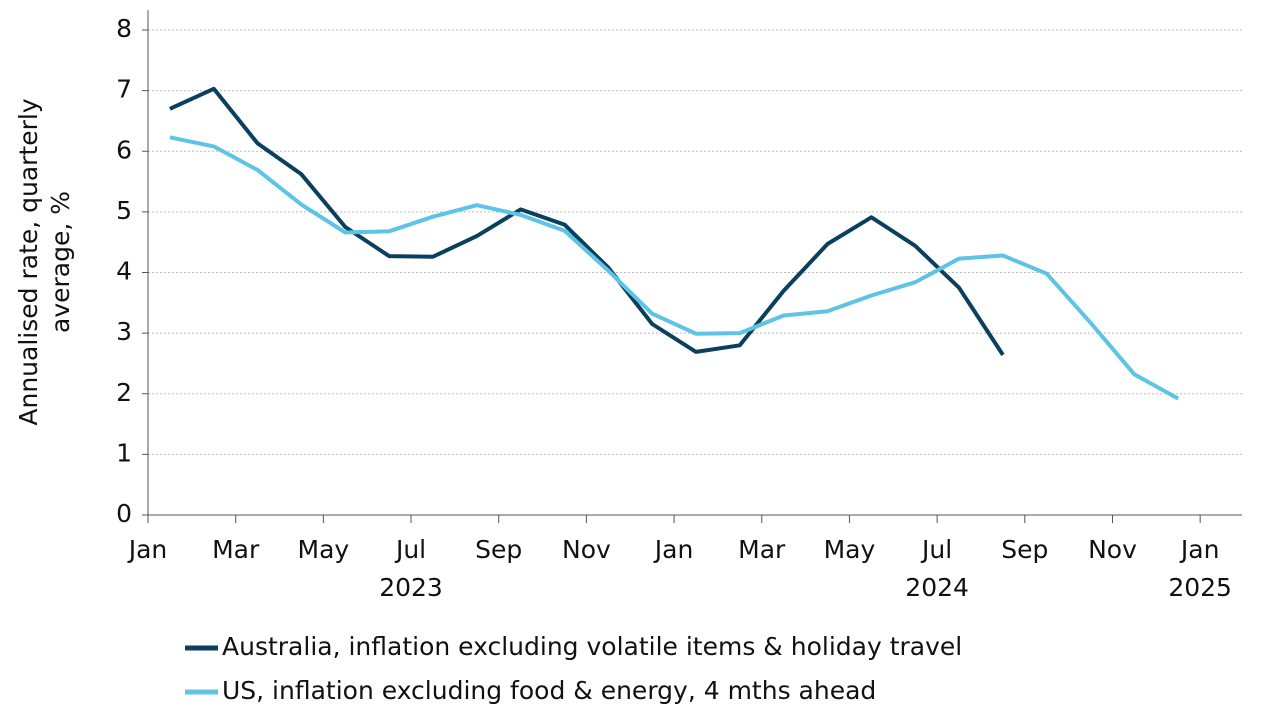  Describe the element at coordinates (124, 149) in the screenshot. I see `y-tick-label: 6` at that location.